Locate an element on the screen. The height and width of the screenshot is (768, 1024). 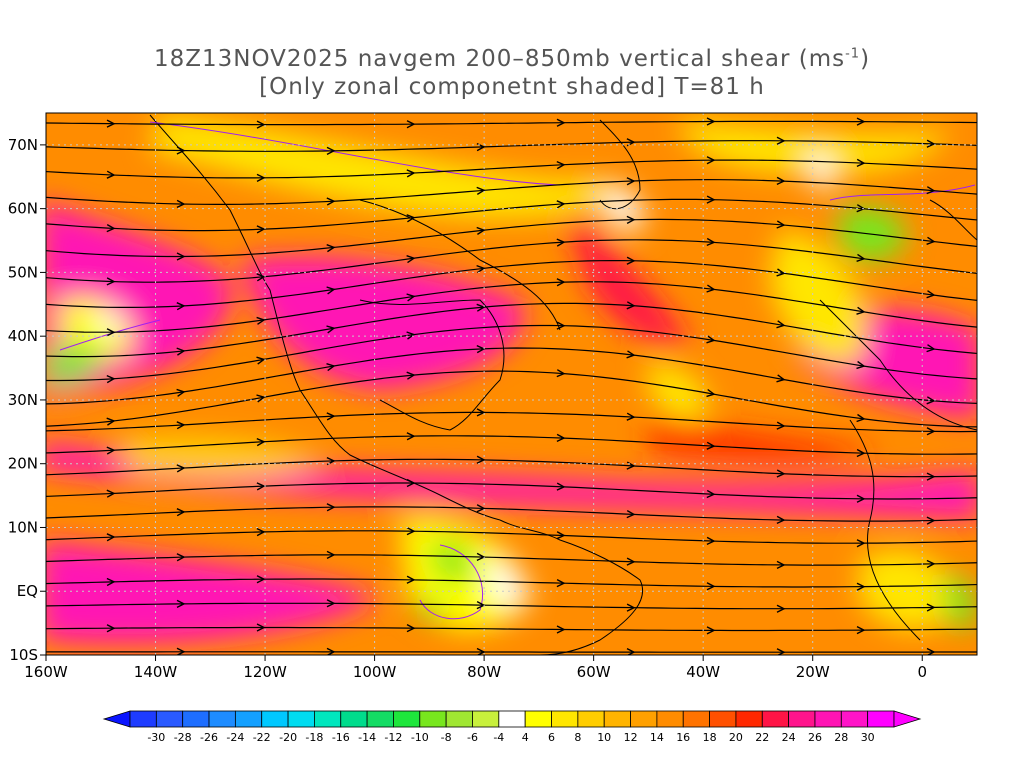
colorbar-label: 6 is located at coordinates (551, 737).